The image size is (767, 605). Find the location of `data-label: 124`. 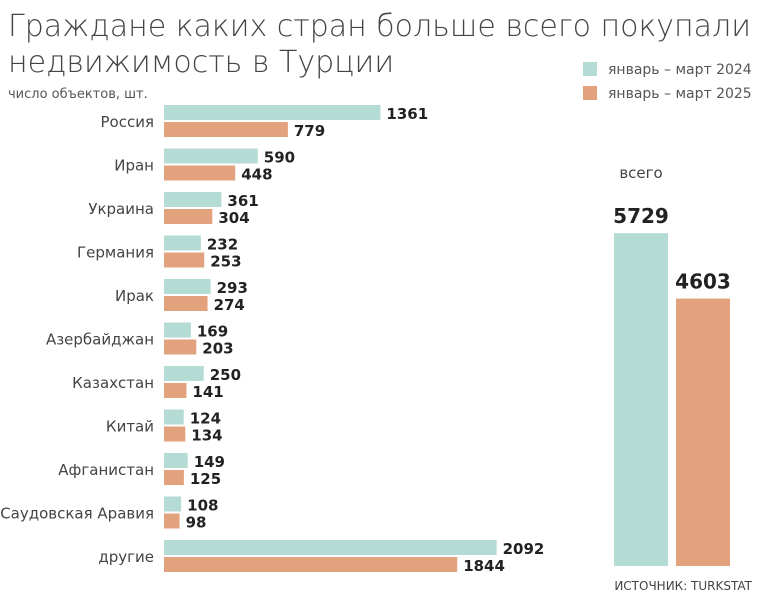

data-label: 124 is located at coordinates (205, 419).